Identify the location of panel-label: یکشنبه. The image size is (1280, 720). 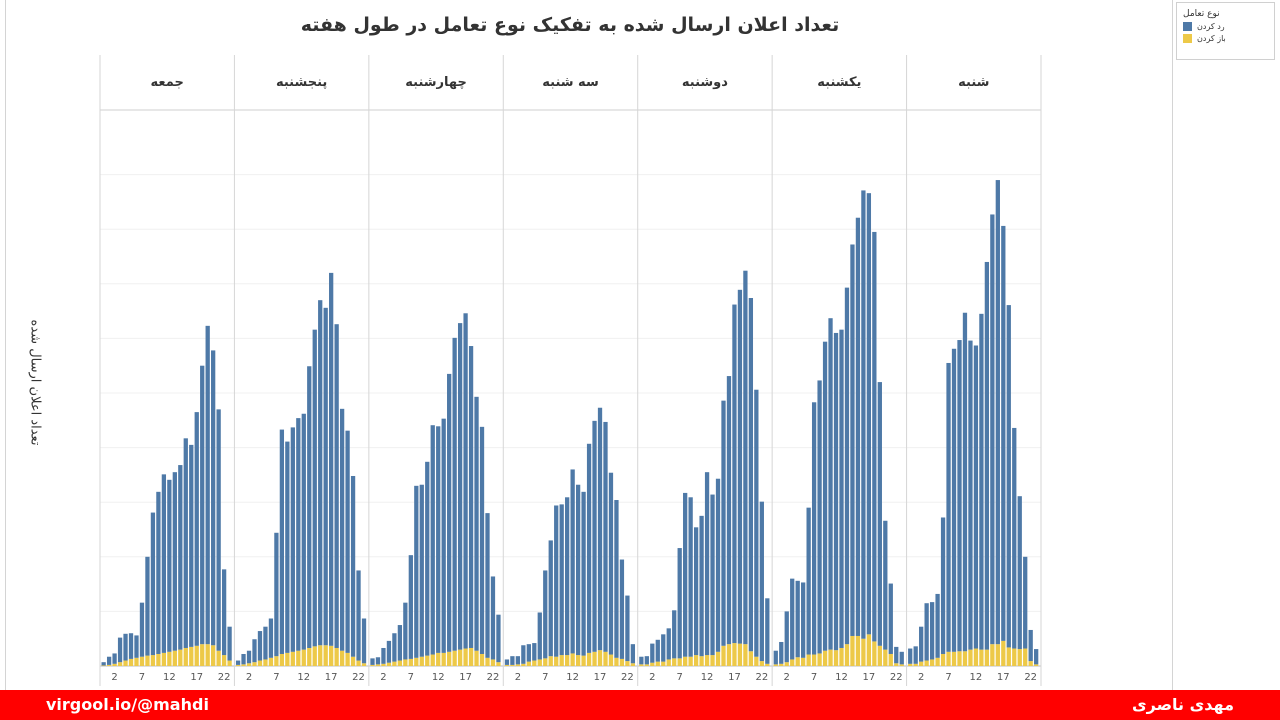
(839, 82).